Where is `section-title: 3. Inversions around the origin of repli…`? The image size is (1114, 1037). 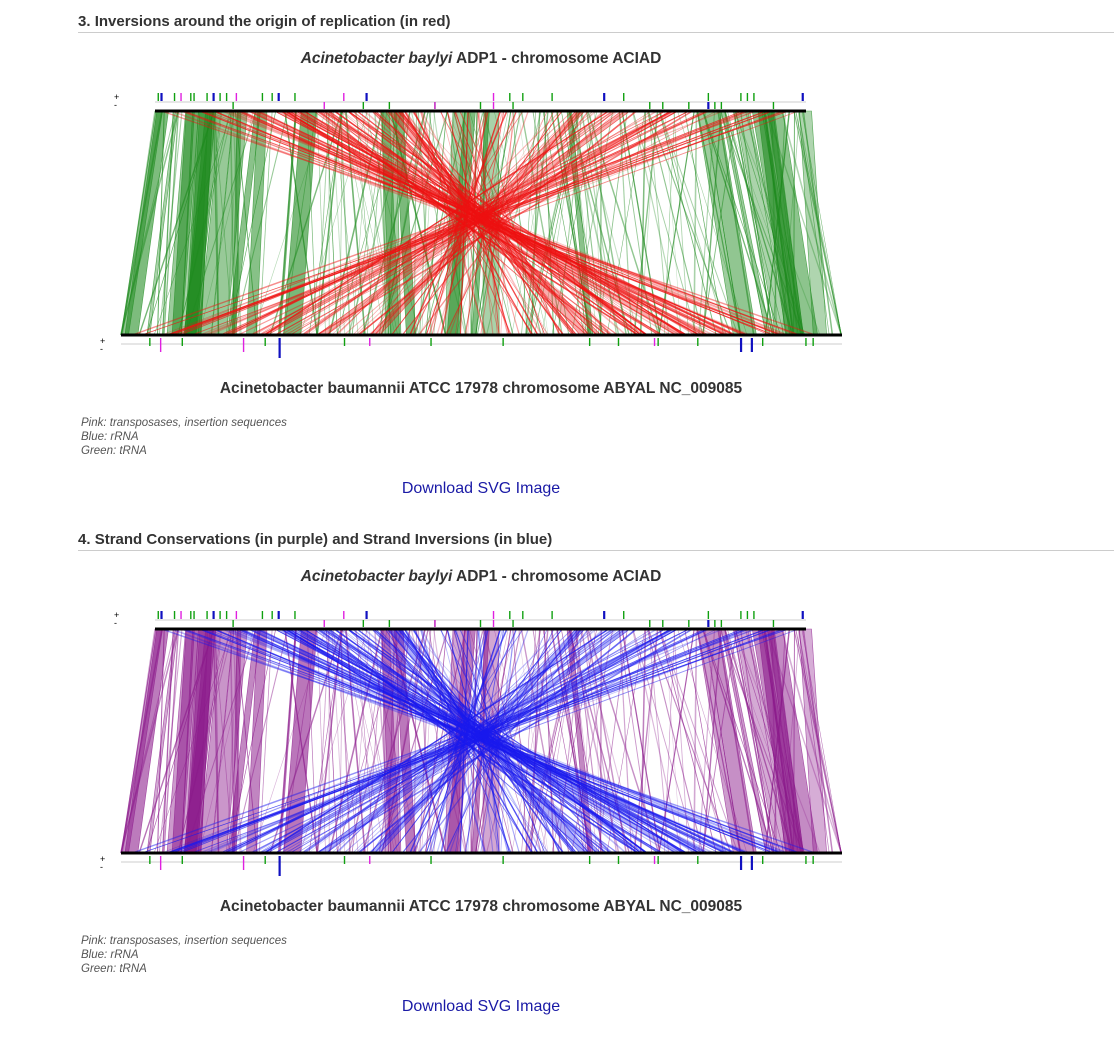
section-title: 3. Inversions around the origin of repli… is located at coordinates (264, 21).